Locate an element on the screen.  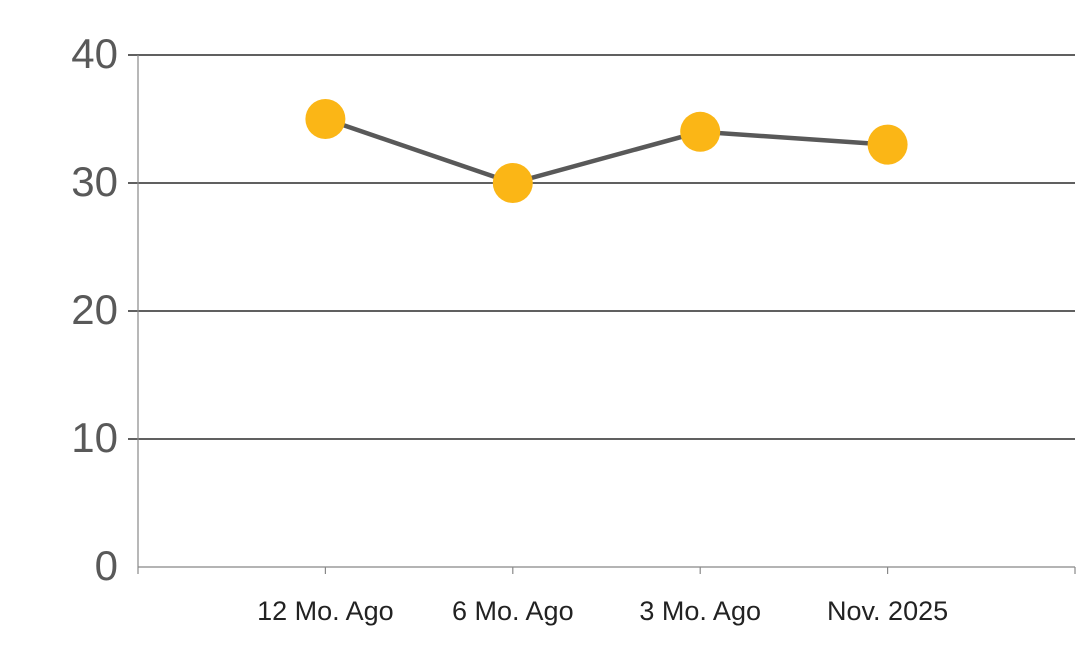
y-tick-label: 40 is located at coordinates (94, 53).